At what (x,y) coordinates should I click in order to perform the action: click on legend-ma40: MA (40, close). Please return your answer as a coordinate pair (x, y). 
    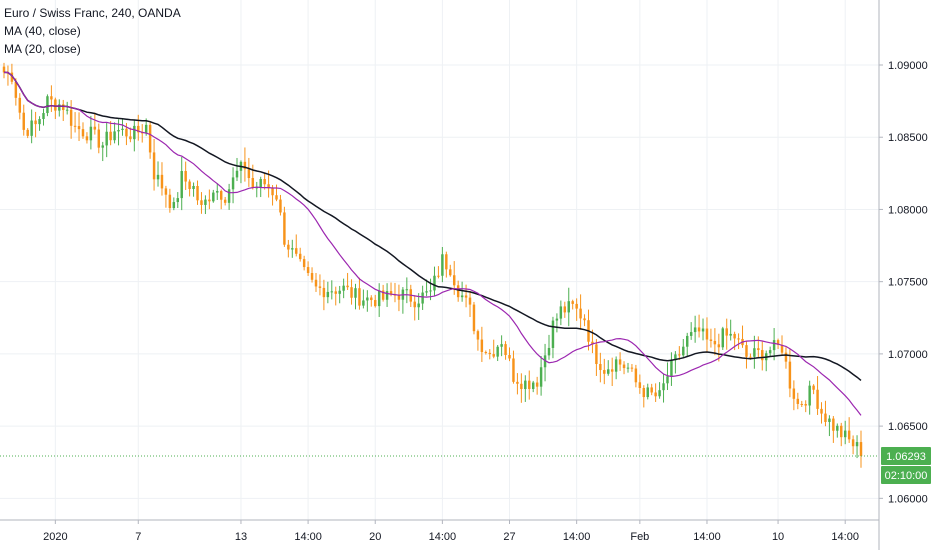
    Looking at the image, I should click on (42, 31).